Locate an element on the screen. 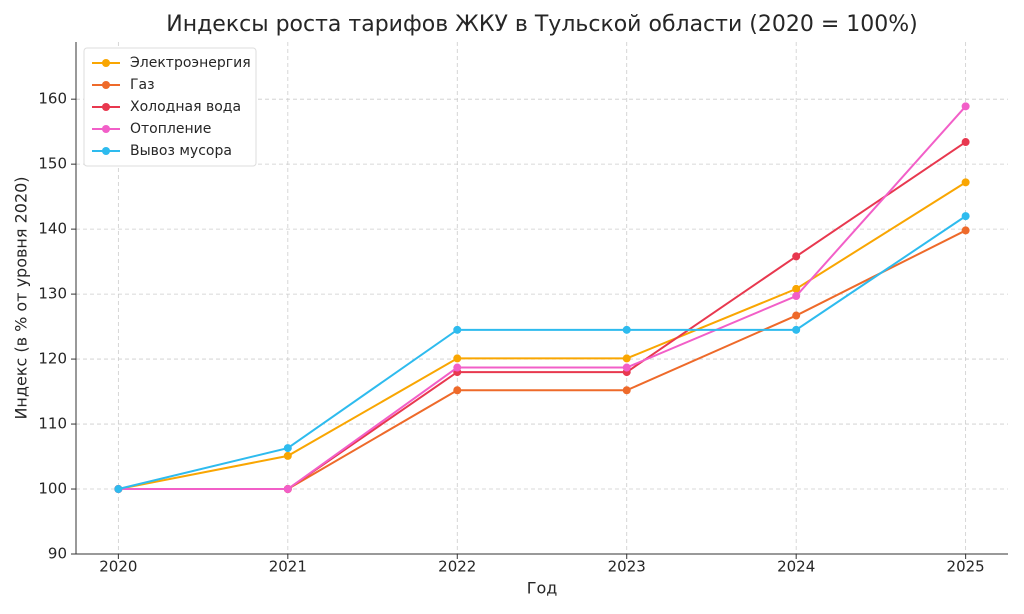 This screenshot has width=1024, height=614. x-tick-label: 2022 is located at coordinates (457, 567).